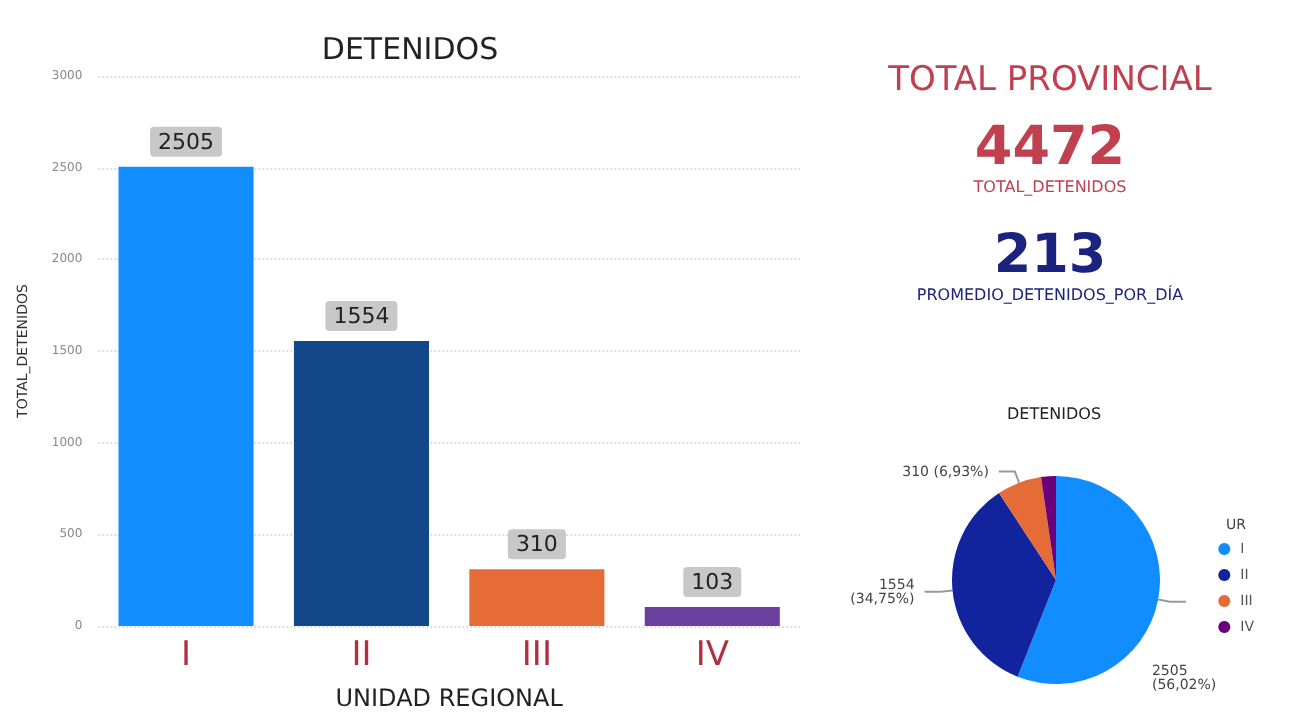 Image resolution: width=1300 pixels, height=722 pixels. Describe the element at coordinates (361, 655) in the screenshot. I see `x-tick-label: II` at that location.